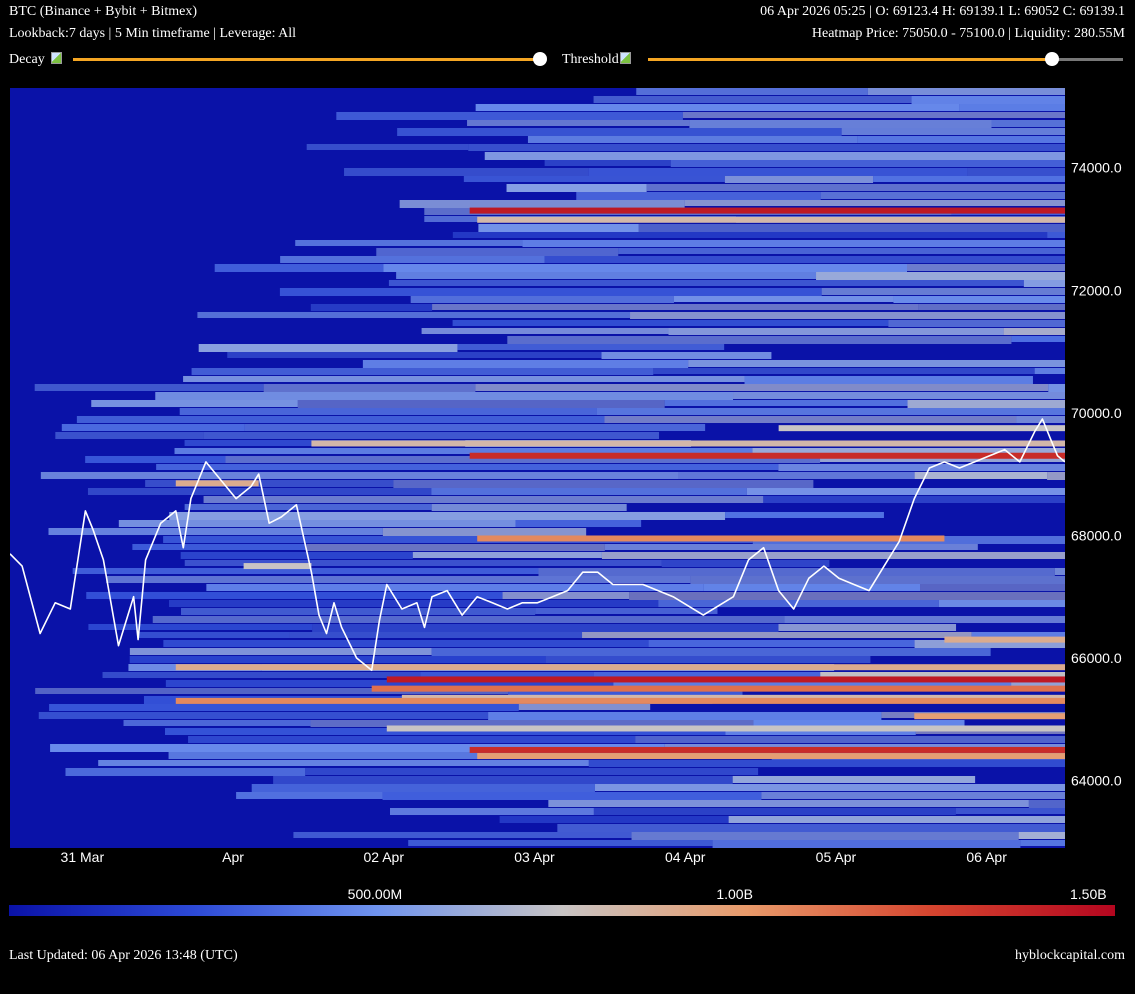 The height and width of the screenshot is (994, 1135). Describe the element at coordinates (1069, 955) in the screenshot. I see `brand-link: hyblockcapital.com` at that location.